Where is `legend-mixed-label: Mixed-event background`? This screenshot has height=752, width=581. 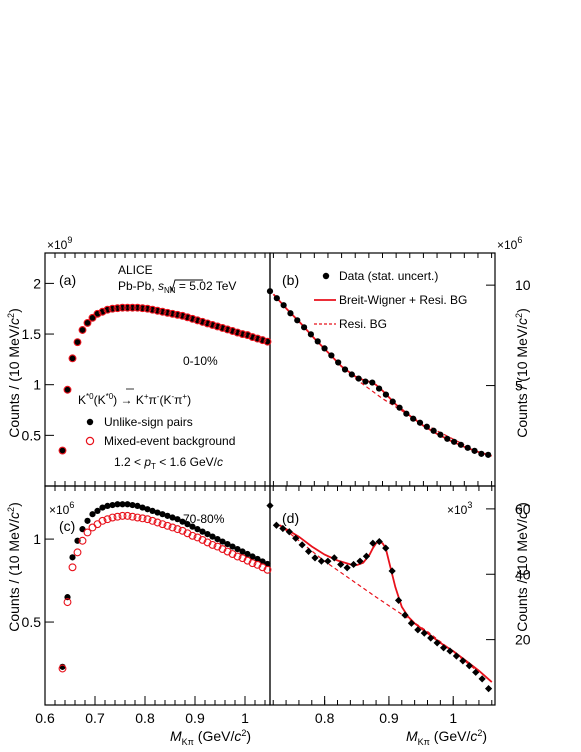 legend-mixed-label: Mixed-event background is located at coordinates (169, 441).